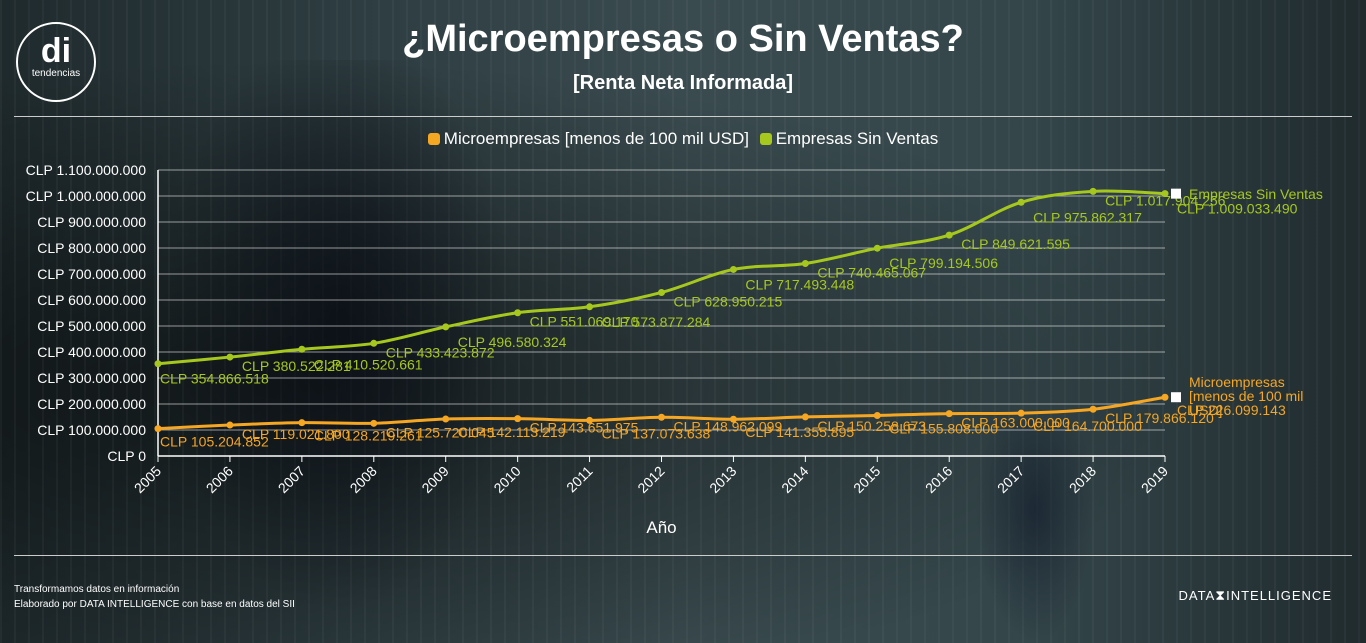 The width and height of the screenshot is (1366, 643). What do you see at coordinates (512, 432) in the screenshot?
I see `data-label: CLP 142.113.219` at bounding box center [512, 432].